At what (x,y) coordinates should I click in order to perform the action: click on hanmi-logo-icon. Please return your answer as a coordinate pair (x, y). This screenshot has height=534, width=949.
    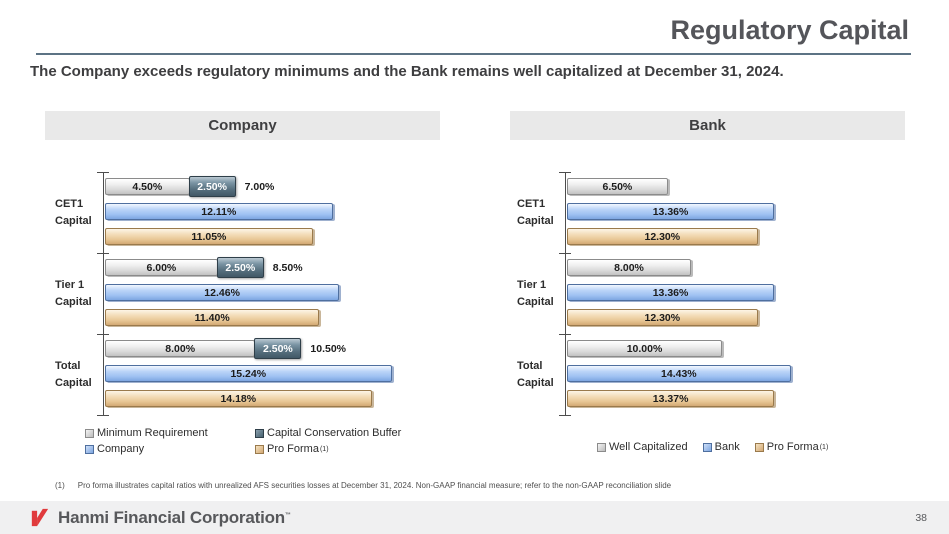
    Looking at the image, I should click on (39, 517).